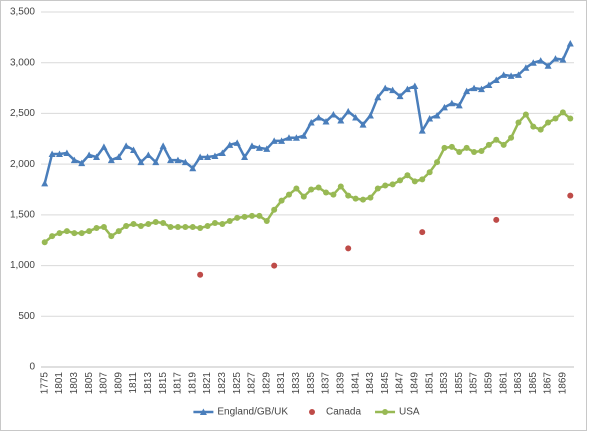 Image resolution: width=591 pixels, height=435 pixels. What do you see at coordinates (370, 383) in the screenshot?
I see `x-tick-label: 1843` at bounding box center [370, 383].